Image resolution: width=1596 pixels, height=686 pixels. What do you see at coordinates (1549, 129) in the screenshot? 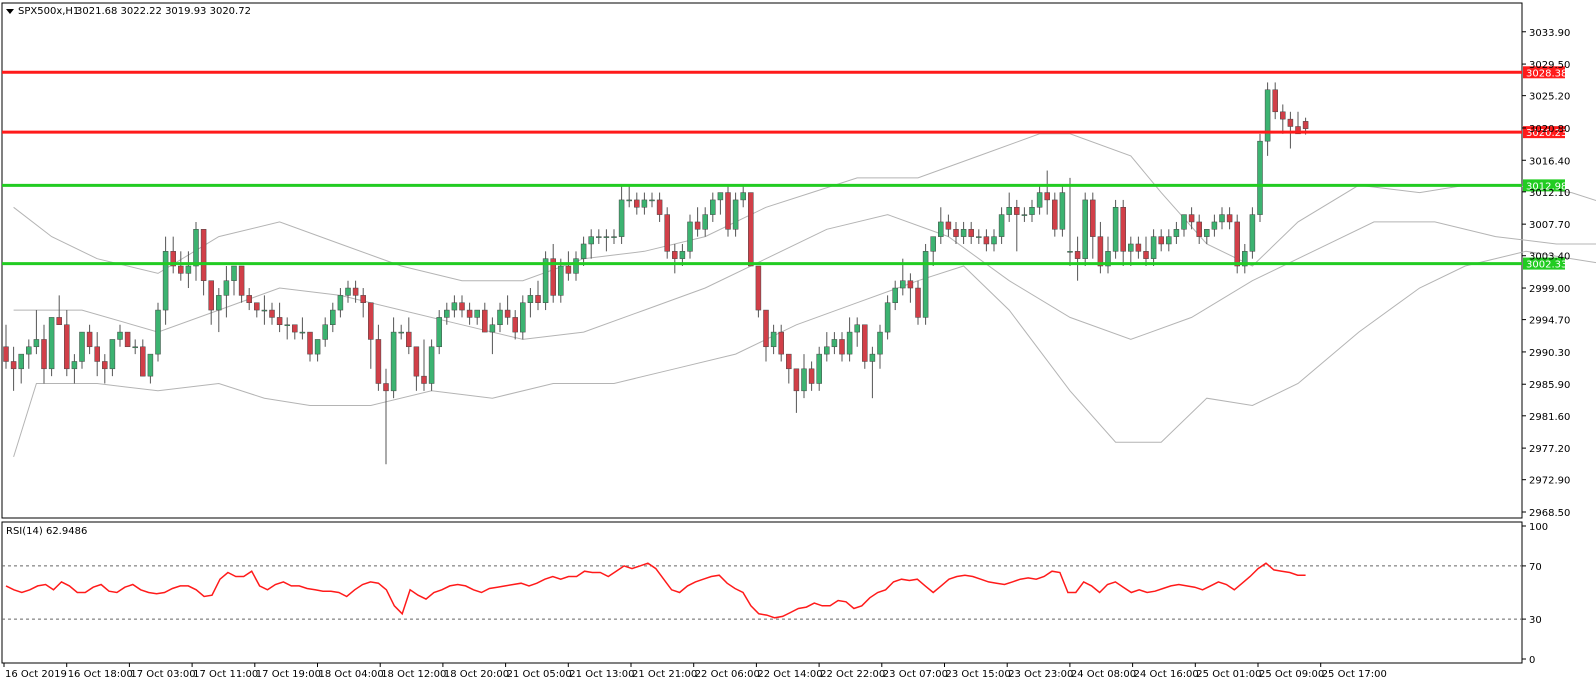
I see `price-tick-label: 3020.80` at bounding box center [1549, 129].